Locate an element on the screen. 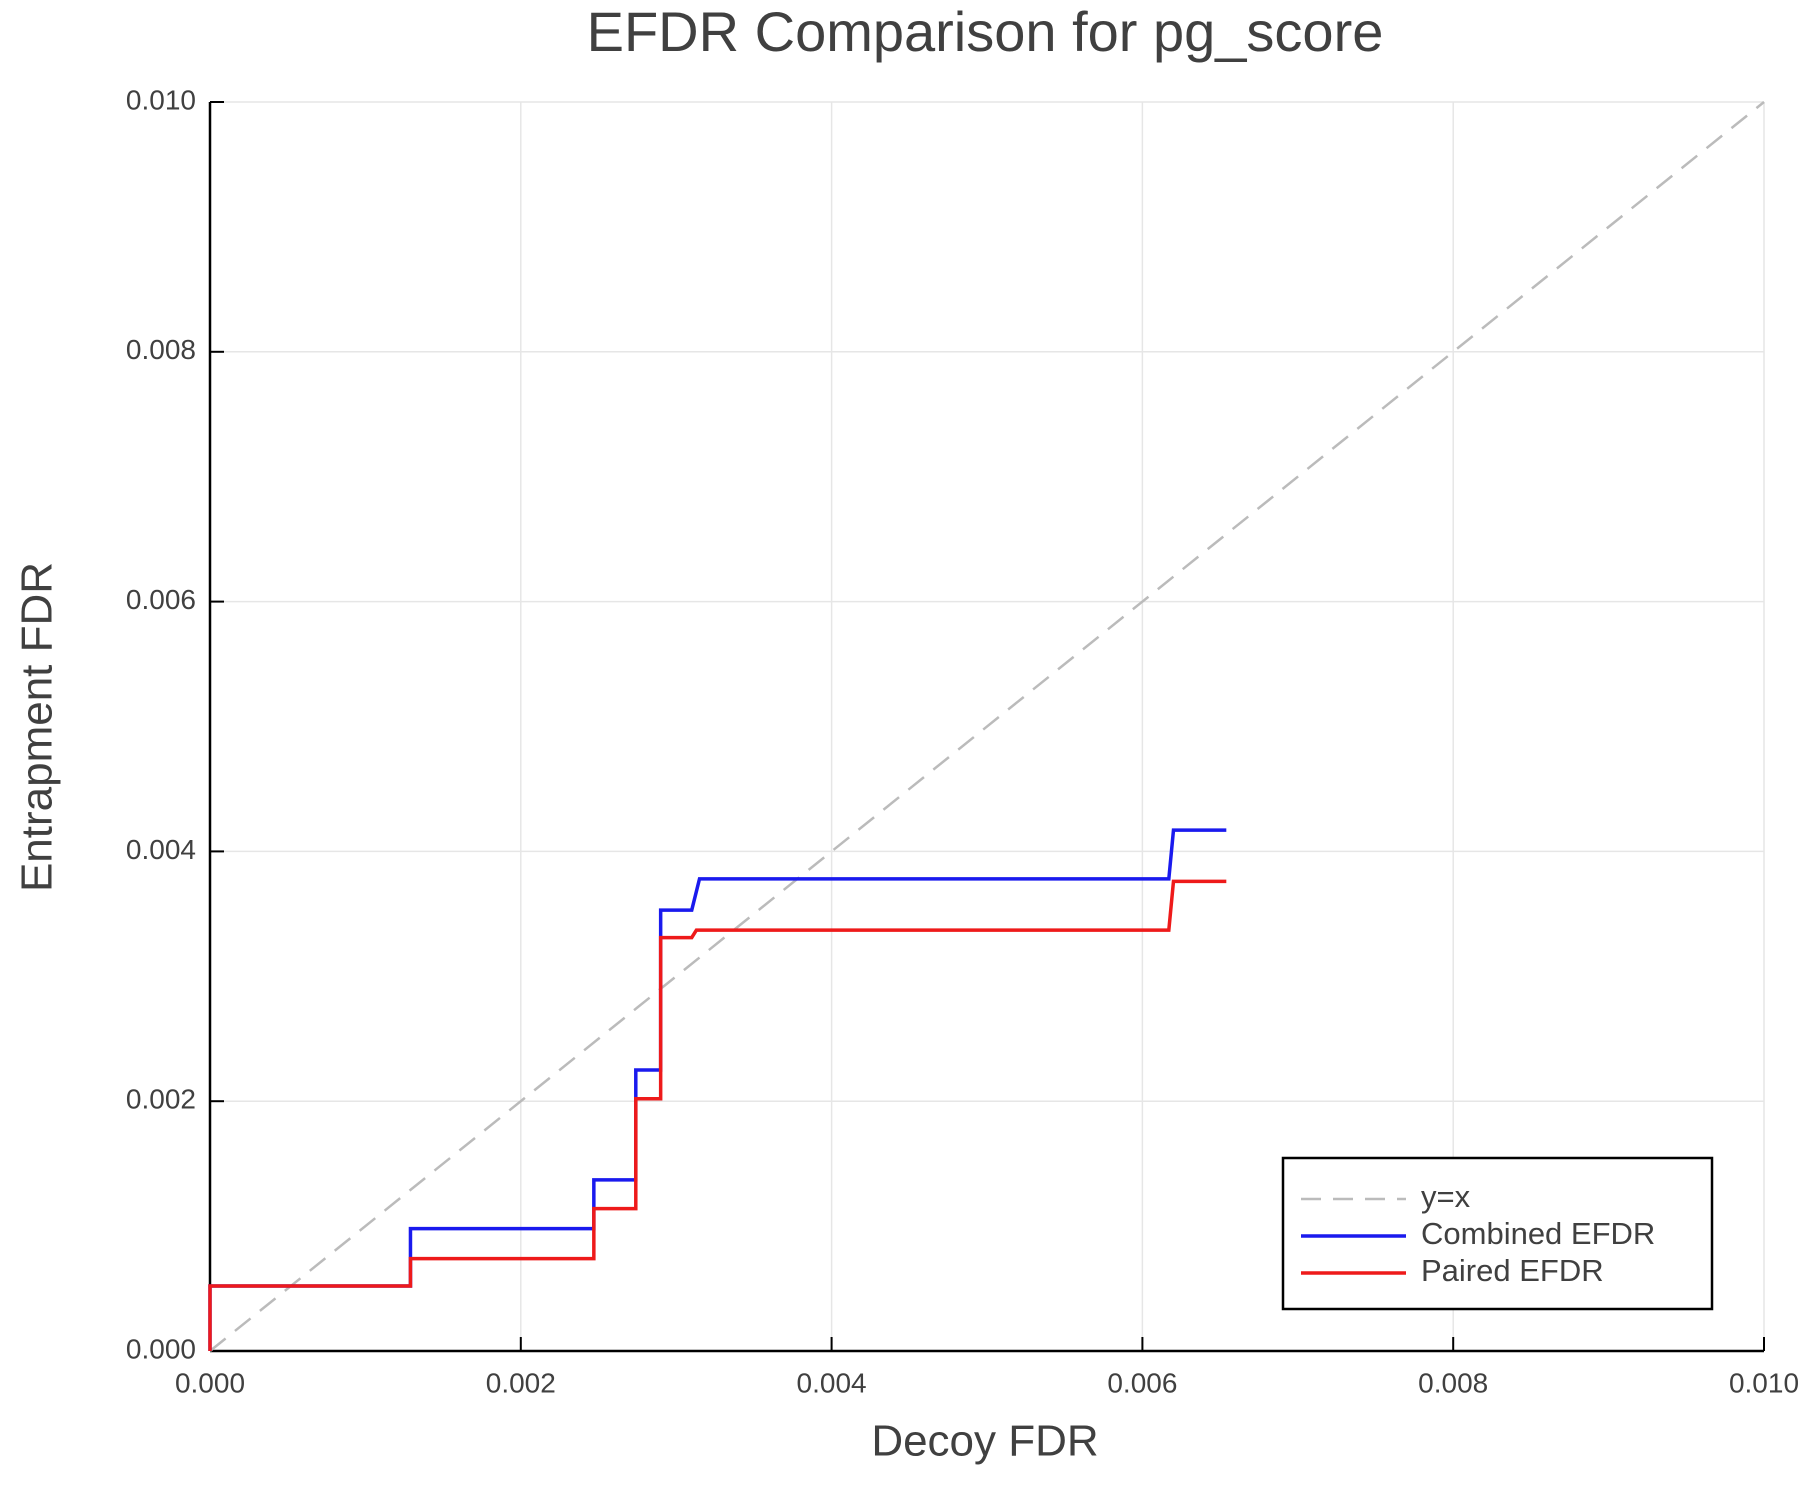 The image size is (1800, 1500). y-tick-label: 0.004 is located at coordinates (161, 849).